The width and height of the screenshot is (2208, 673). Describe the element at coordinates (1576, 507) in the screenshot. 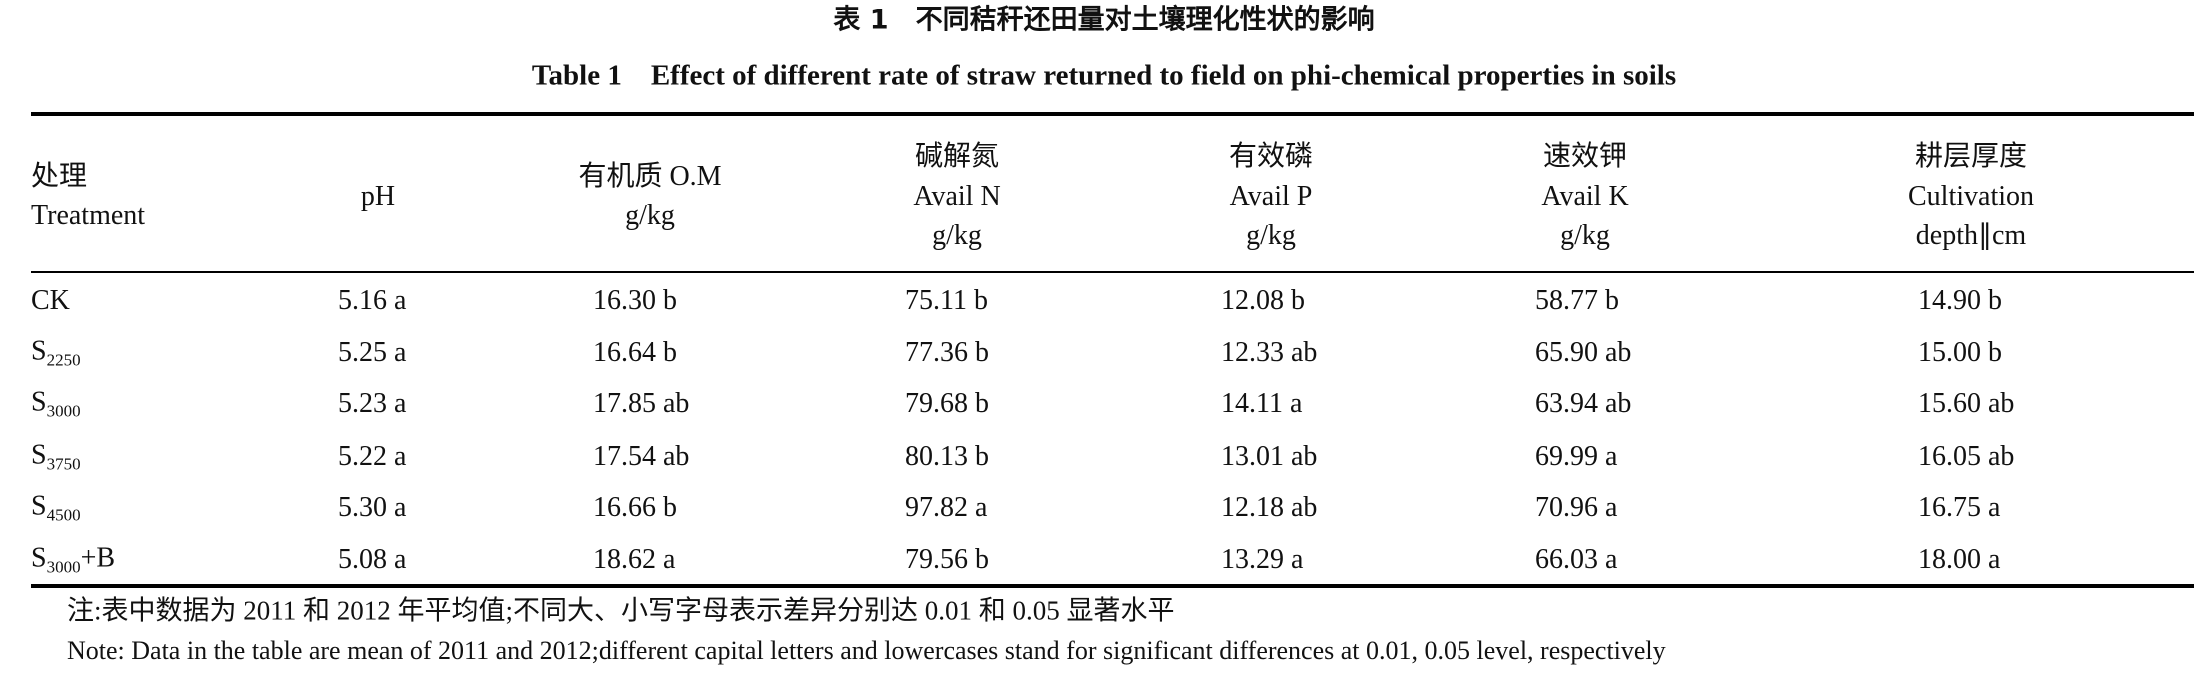

I see `value-cell: 70.96 a` at that location.